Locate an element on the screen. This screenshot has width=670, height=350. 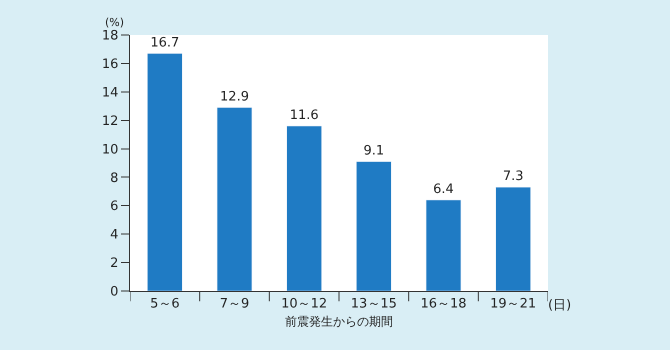
x-tick-label: 5～6 is located at coordinates (165, 304).